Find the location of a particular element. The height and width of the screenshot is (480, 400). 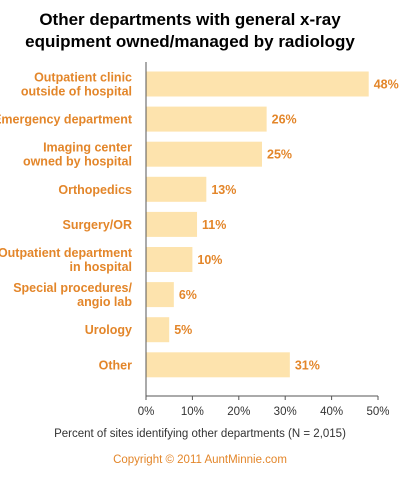

data-label: 26% is located at coordinates (284, 120).